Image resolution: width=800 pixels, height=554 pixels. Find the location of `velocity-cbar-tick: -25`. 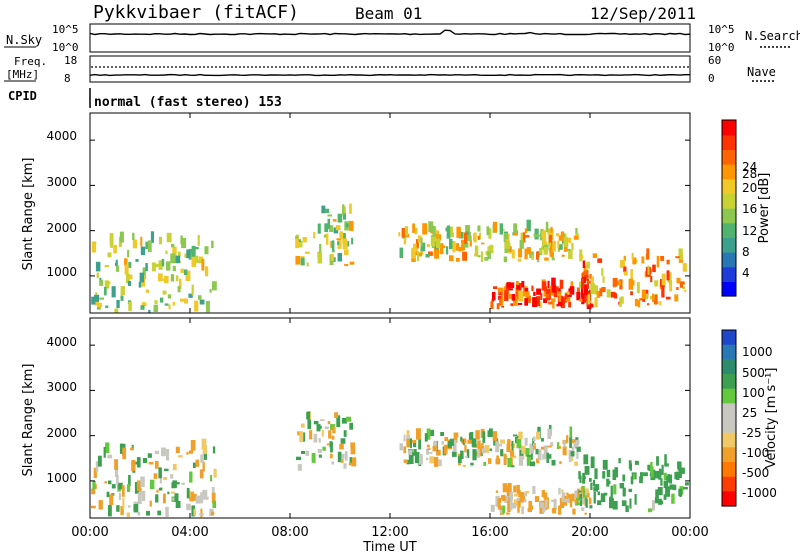

velocity-cbar-tick: -25 is located at coordinates (752, 433).